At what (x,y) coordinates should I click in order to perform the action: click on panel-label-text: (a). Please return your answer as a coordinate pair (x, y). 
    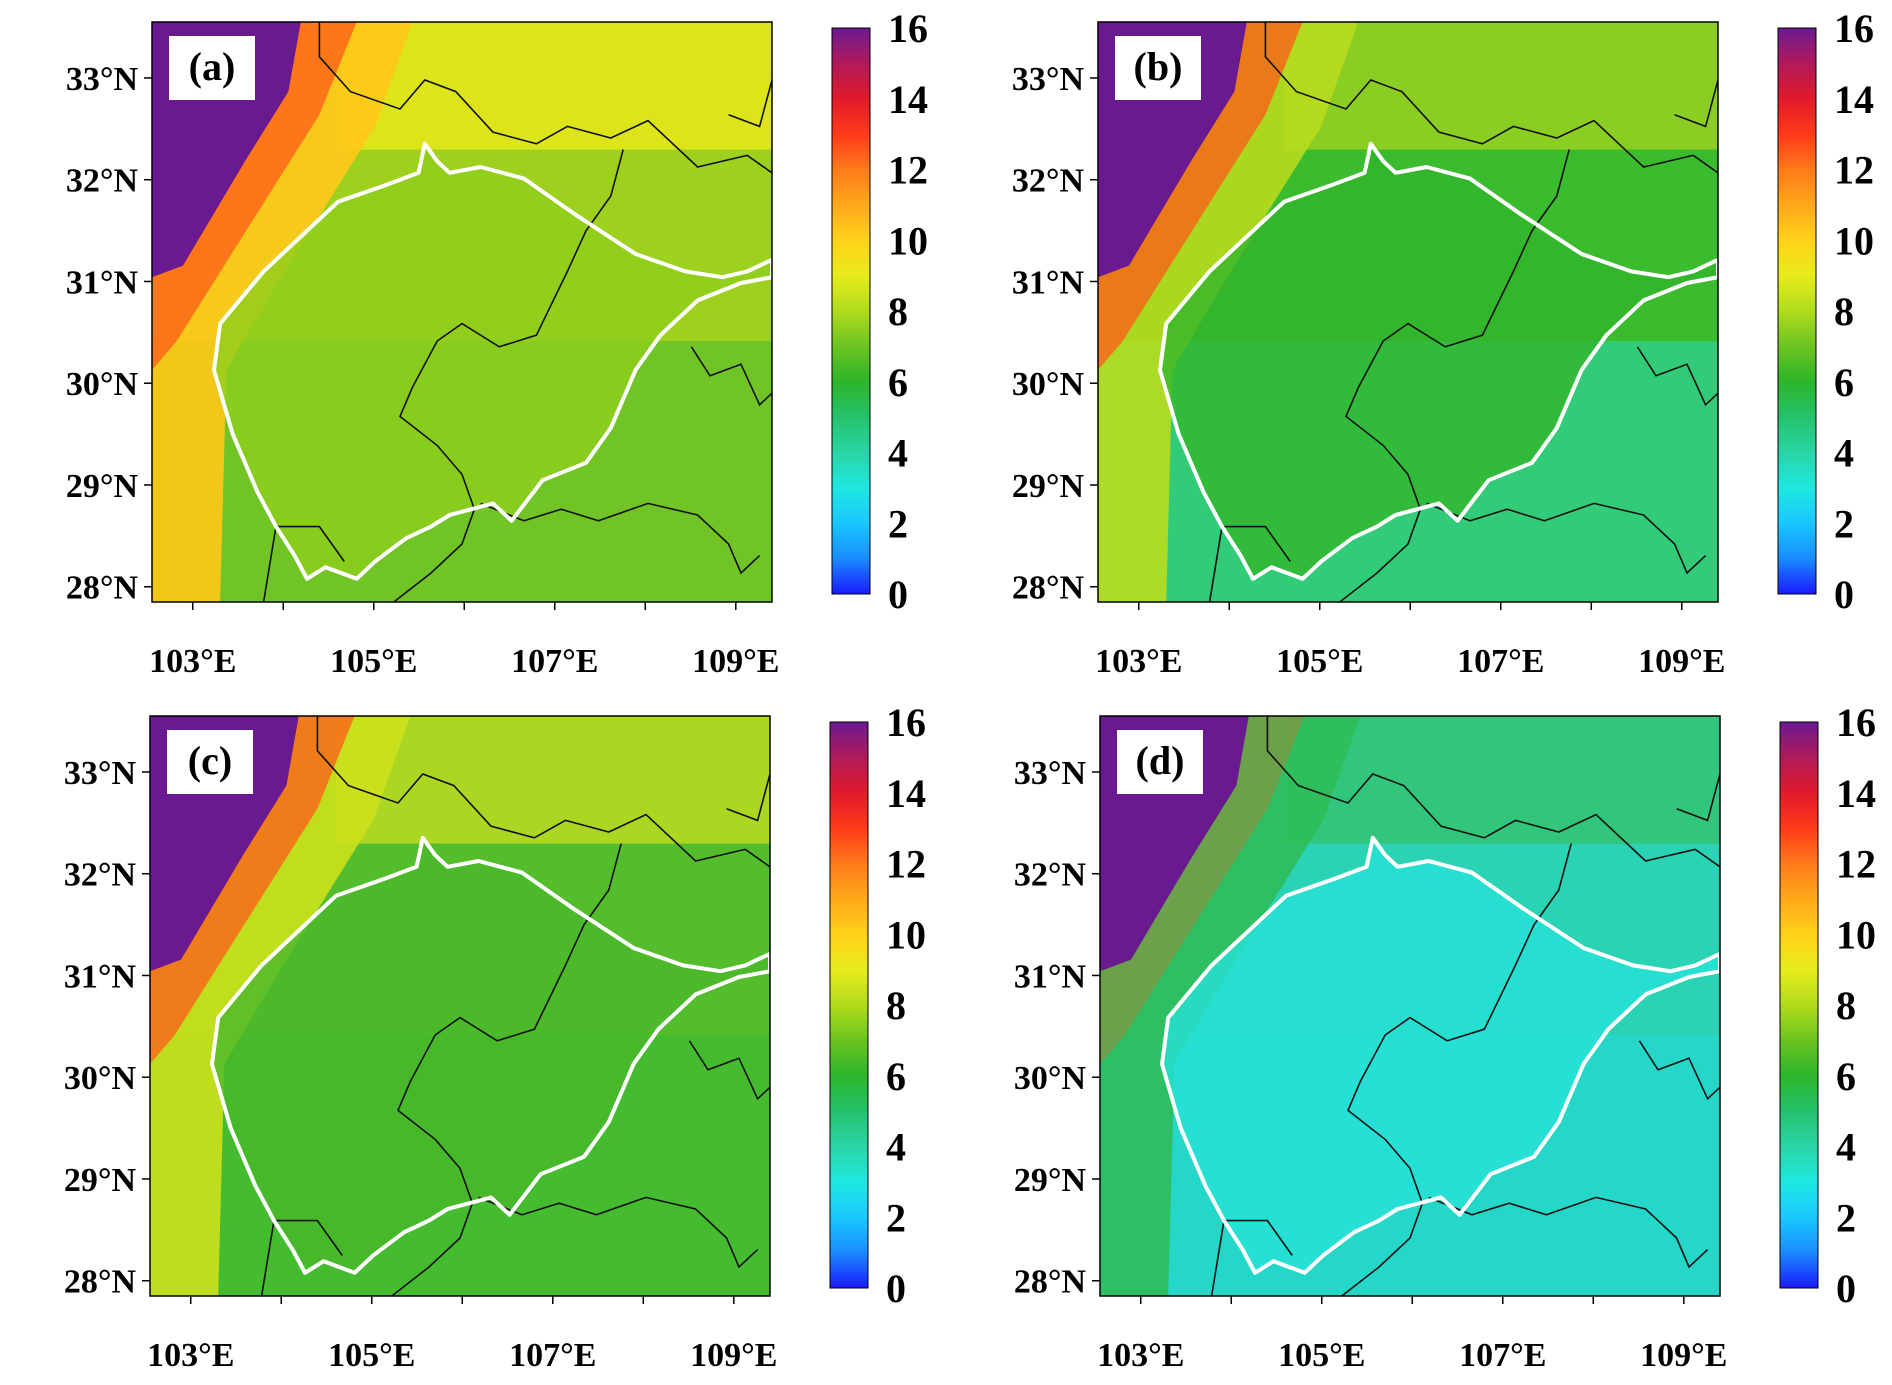
    Looking at the image, I should click on (212, 66).